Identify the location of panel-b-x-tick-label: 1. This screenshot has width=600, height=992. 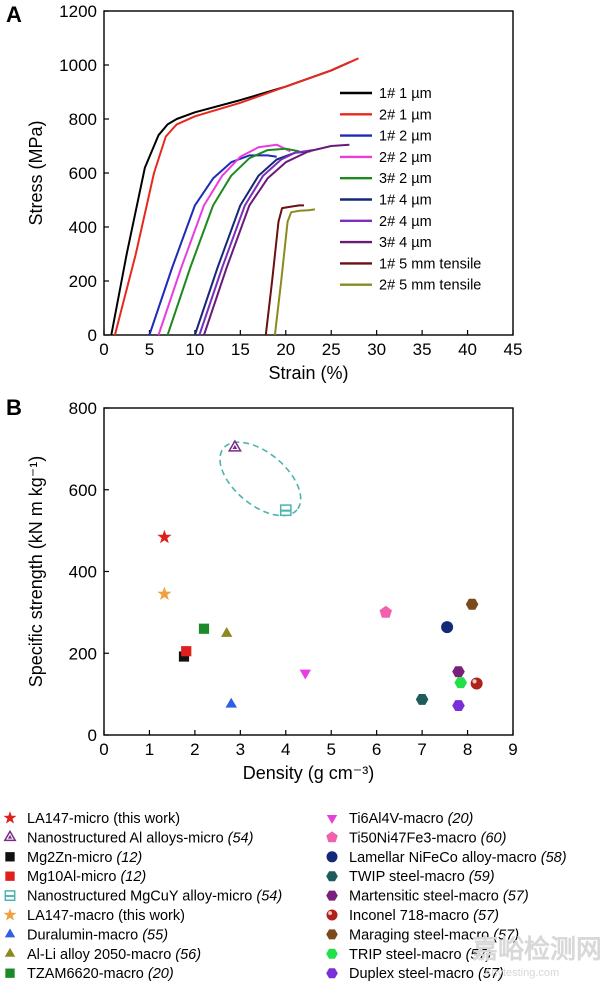
(149, 749).